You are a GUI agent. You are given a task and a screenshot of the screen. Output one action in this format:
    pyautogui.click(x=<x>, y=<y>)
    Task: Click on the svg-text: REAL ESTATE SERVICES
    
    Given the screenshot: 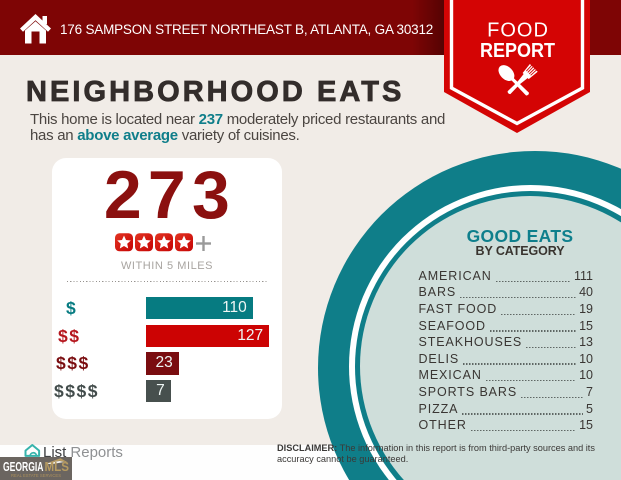 What is the action you would take?
    pyautogui.click(x=36, y=475)
    